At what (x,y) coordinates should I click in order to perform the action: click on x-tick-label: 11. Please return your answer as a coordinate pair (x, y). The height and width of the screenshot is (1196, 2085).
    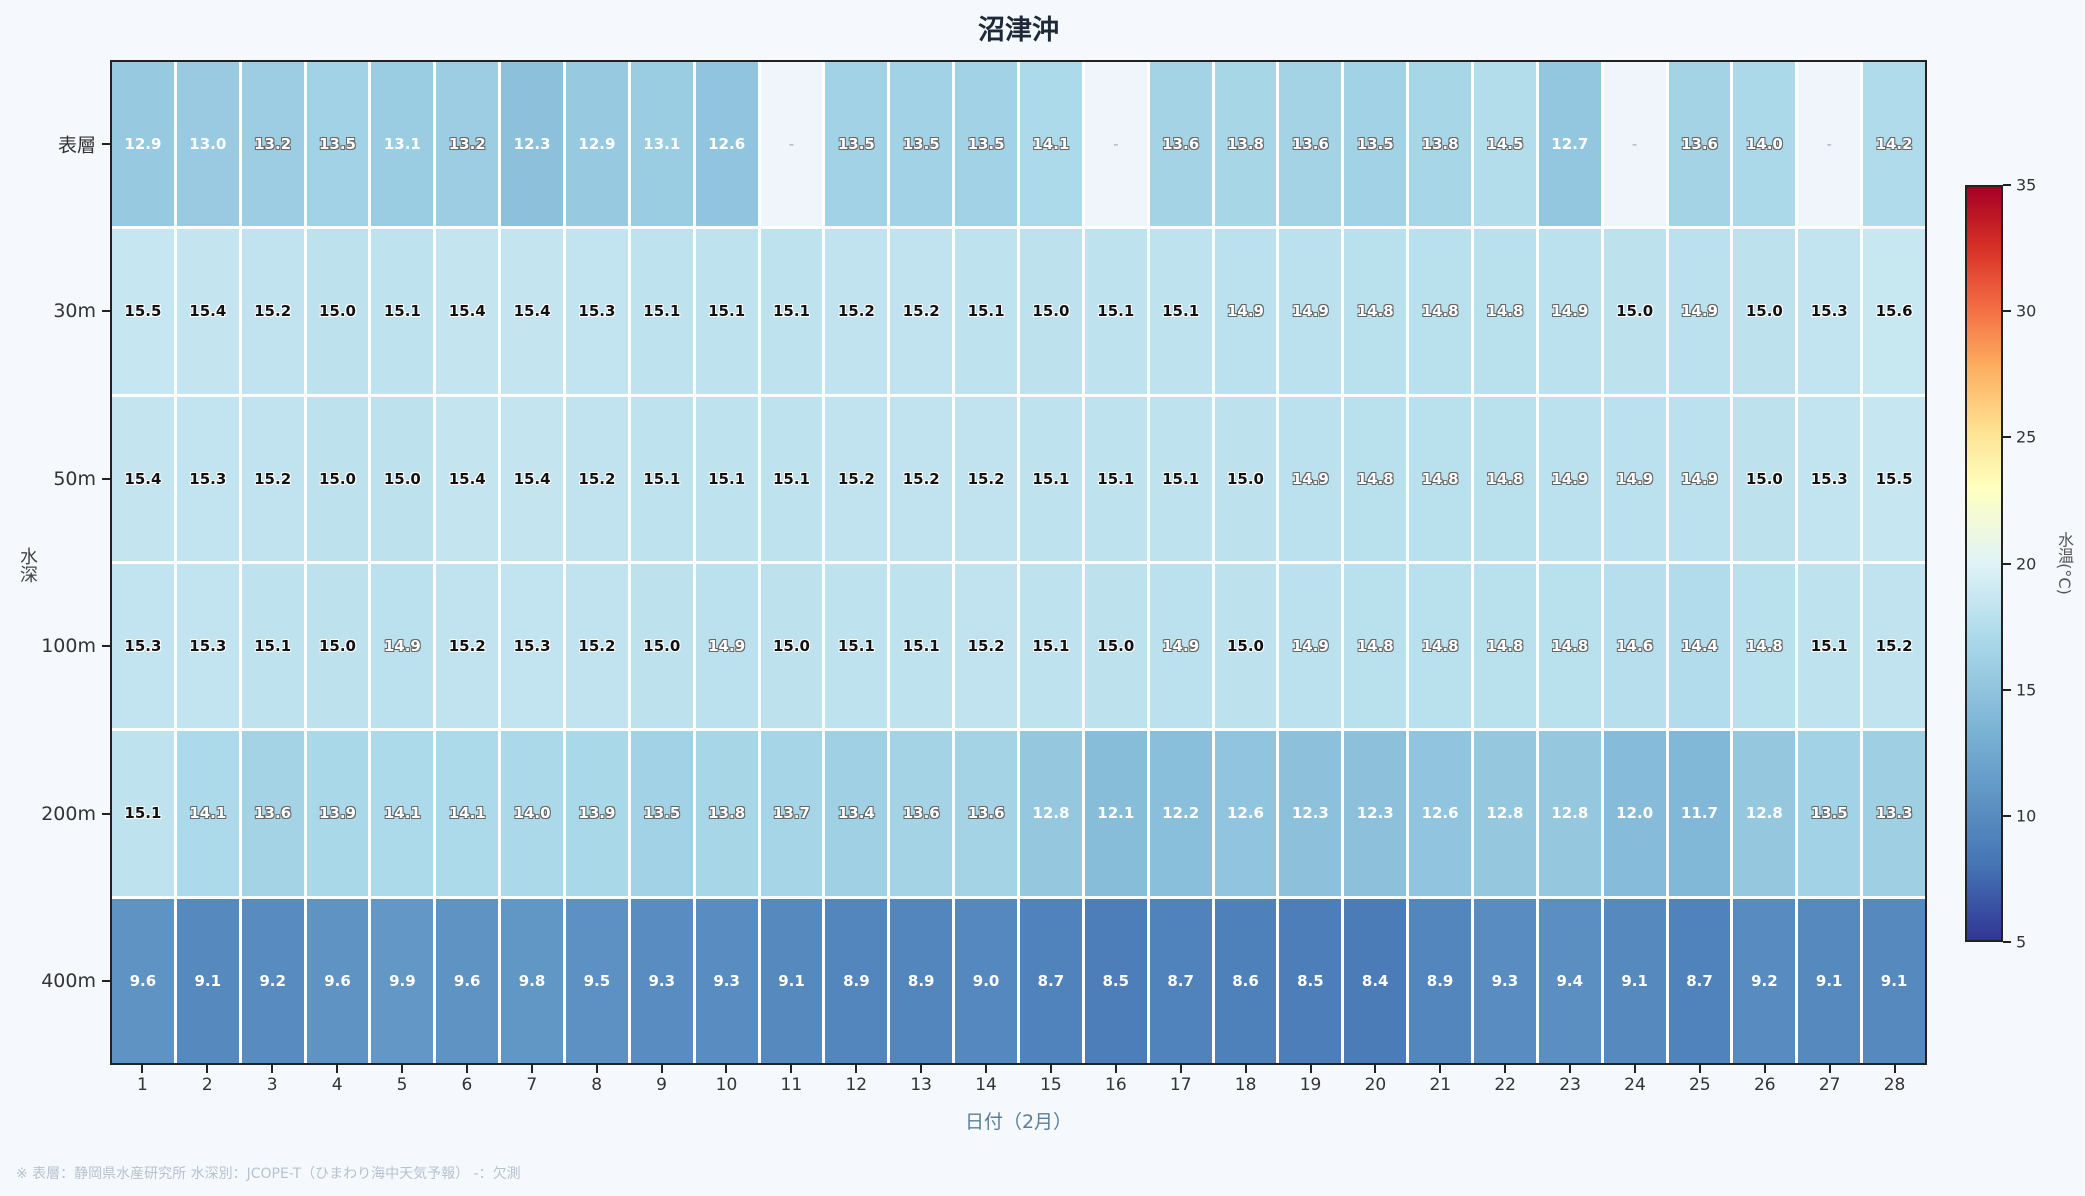
    Looking at the image, I should click on (791, 1085).